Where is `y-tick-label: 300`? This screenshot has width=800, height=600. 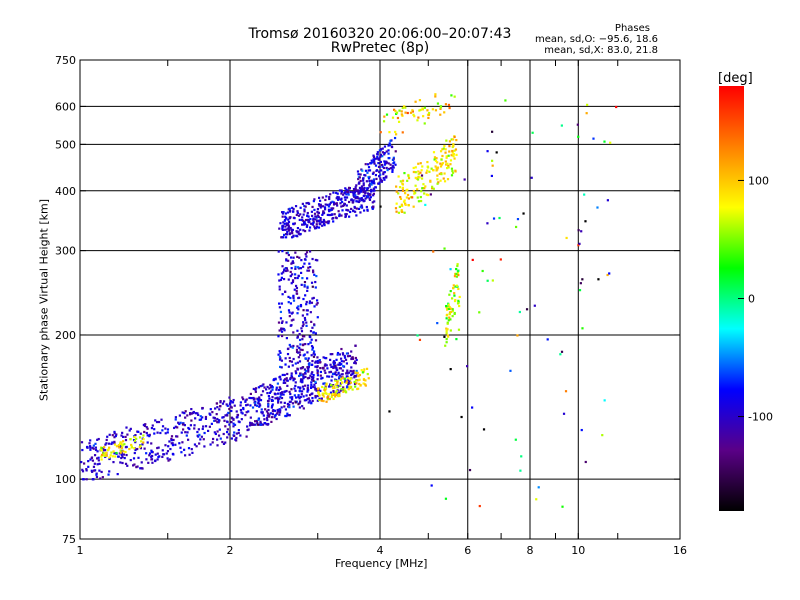
y-tick-label: 300 is located at coordinates (65, 251).